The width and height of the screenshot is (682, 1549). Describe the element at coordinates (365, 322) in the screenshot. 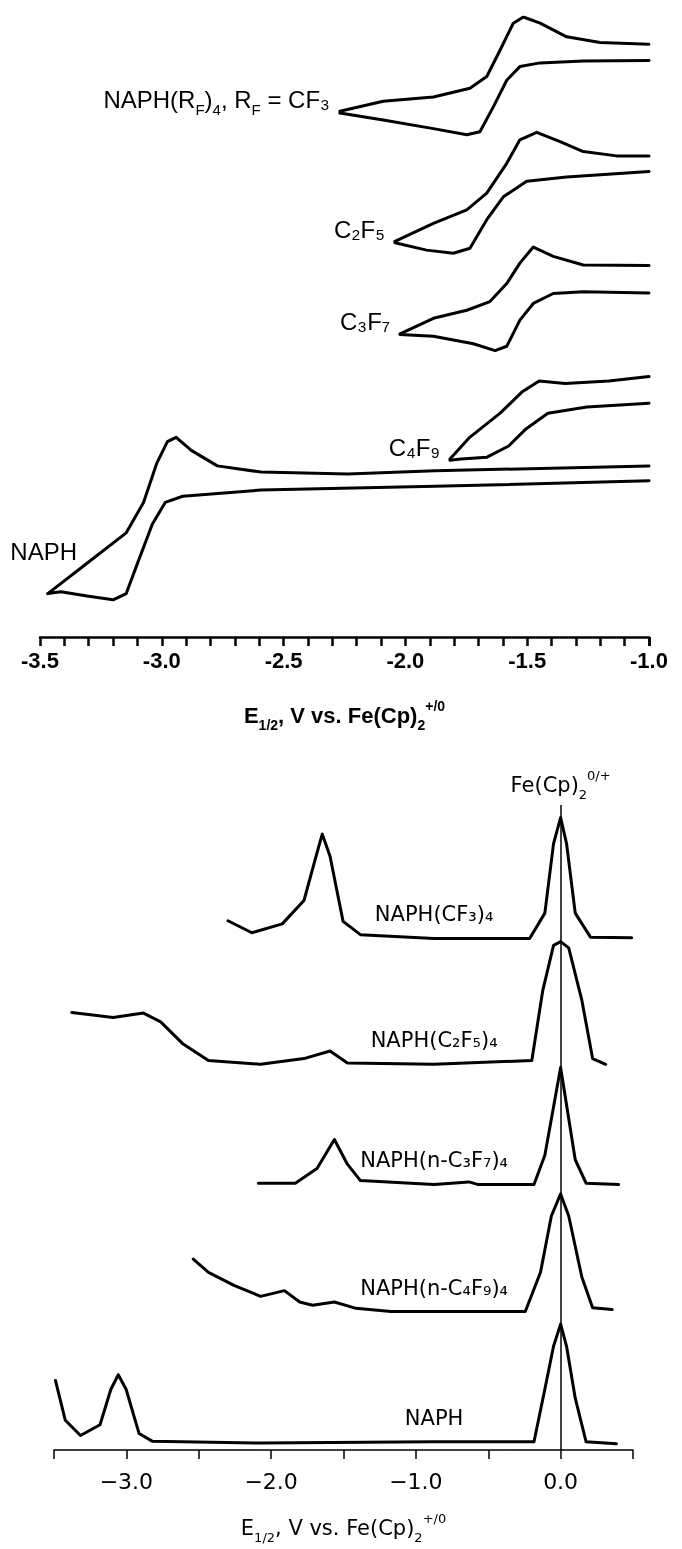

I see `series-label: C₃F₇` at that location.